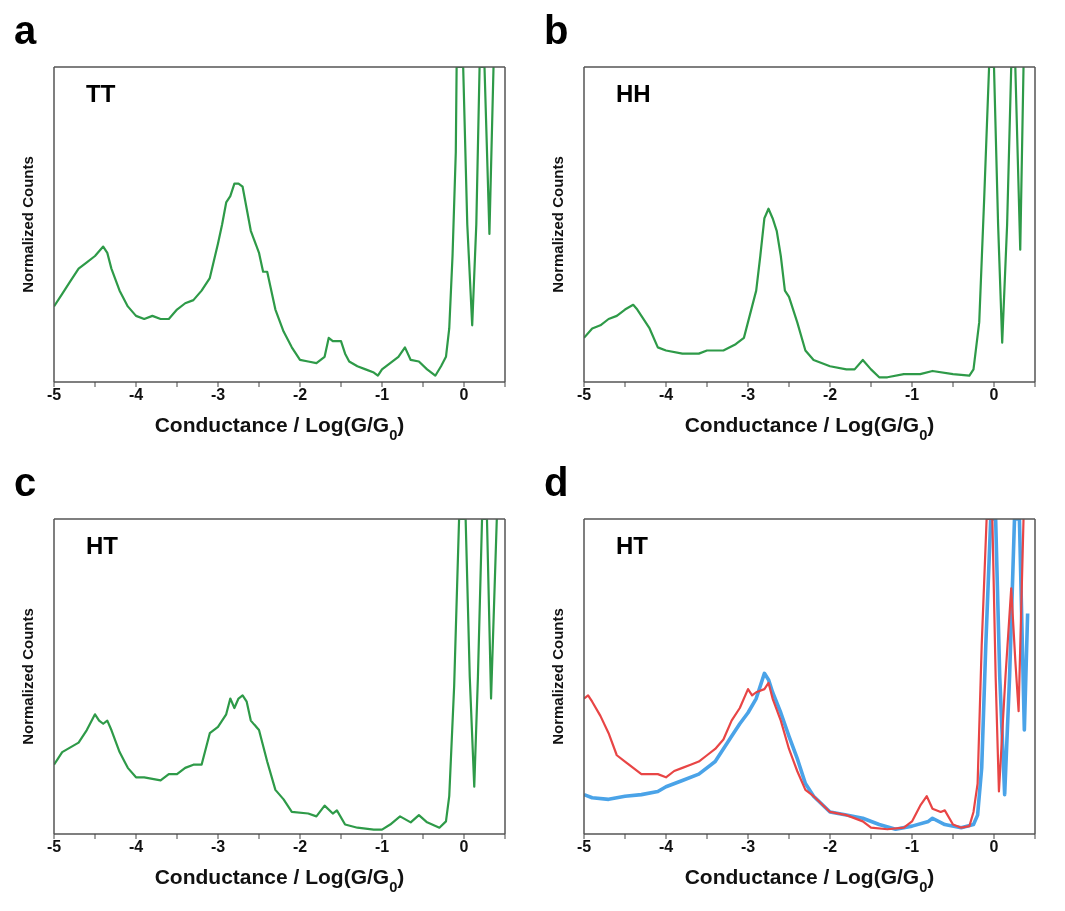 The image size is (1065, 911). I want to click on text: HH, so click(633, 94).